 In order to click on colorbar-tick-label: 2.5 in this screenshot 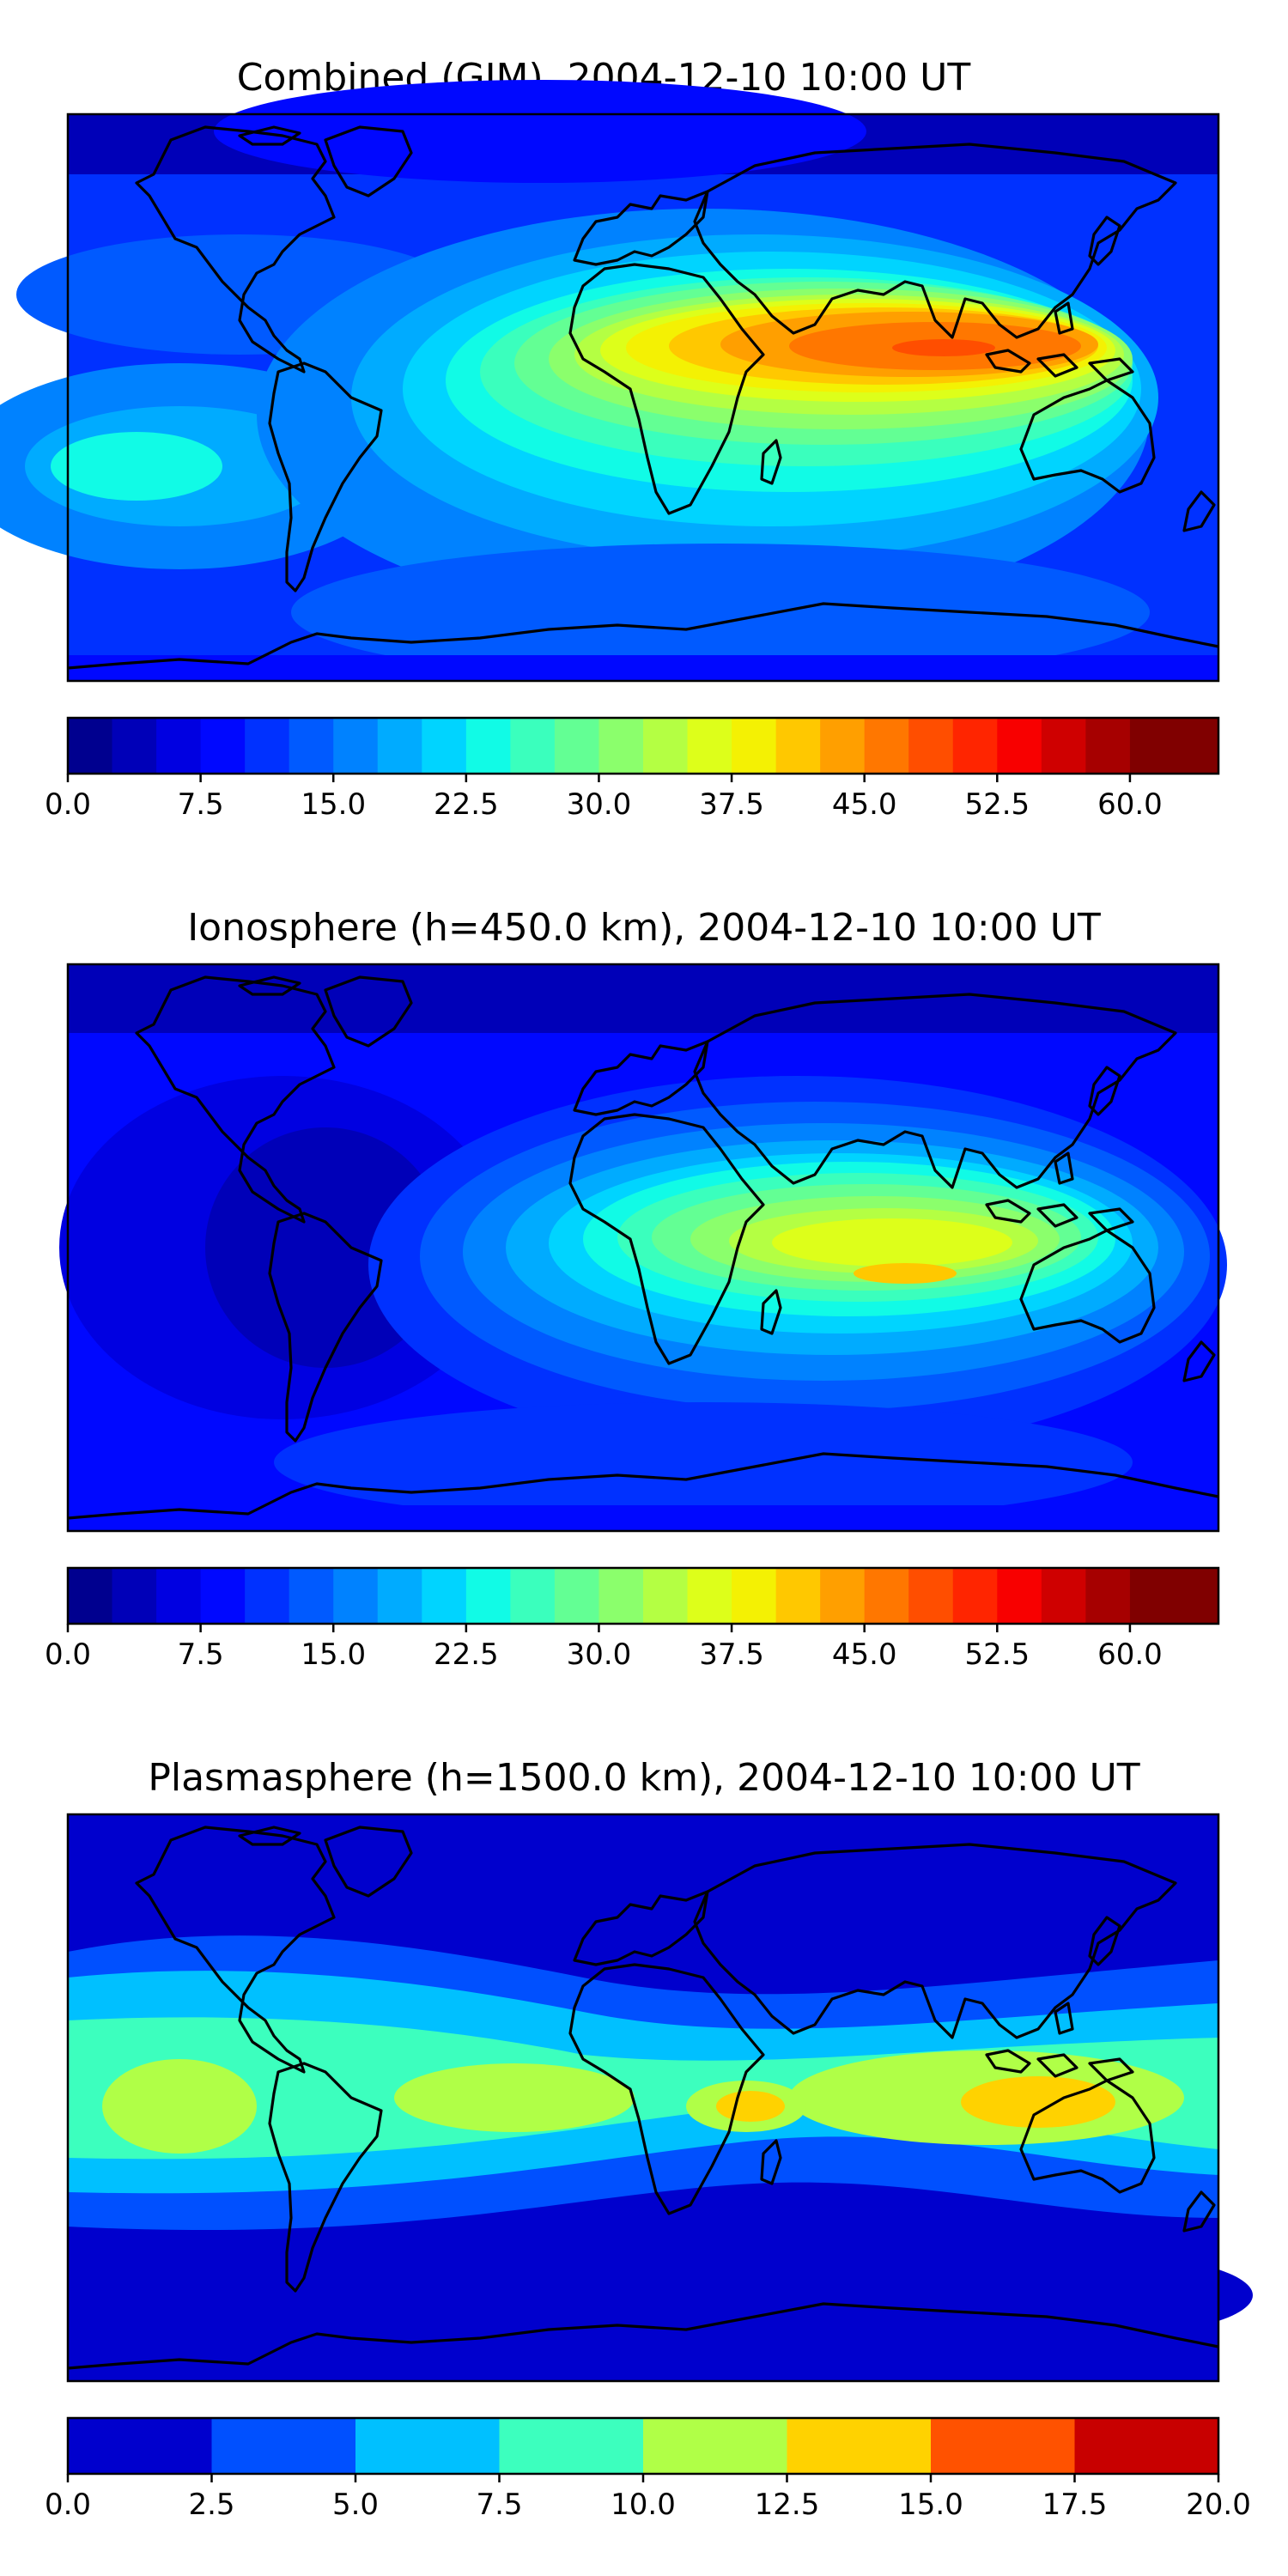, I will do `click(211, 2505)`.